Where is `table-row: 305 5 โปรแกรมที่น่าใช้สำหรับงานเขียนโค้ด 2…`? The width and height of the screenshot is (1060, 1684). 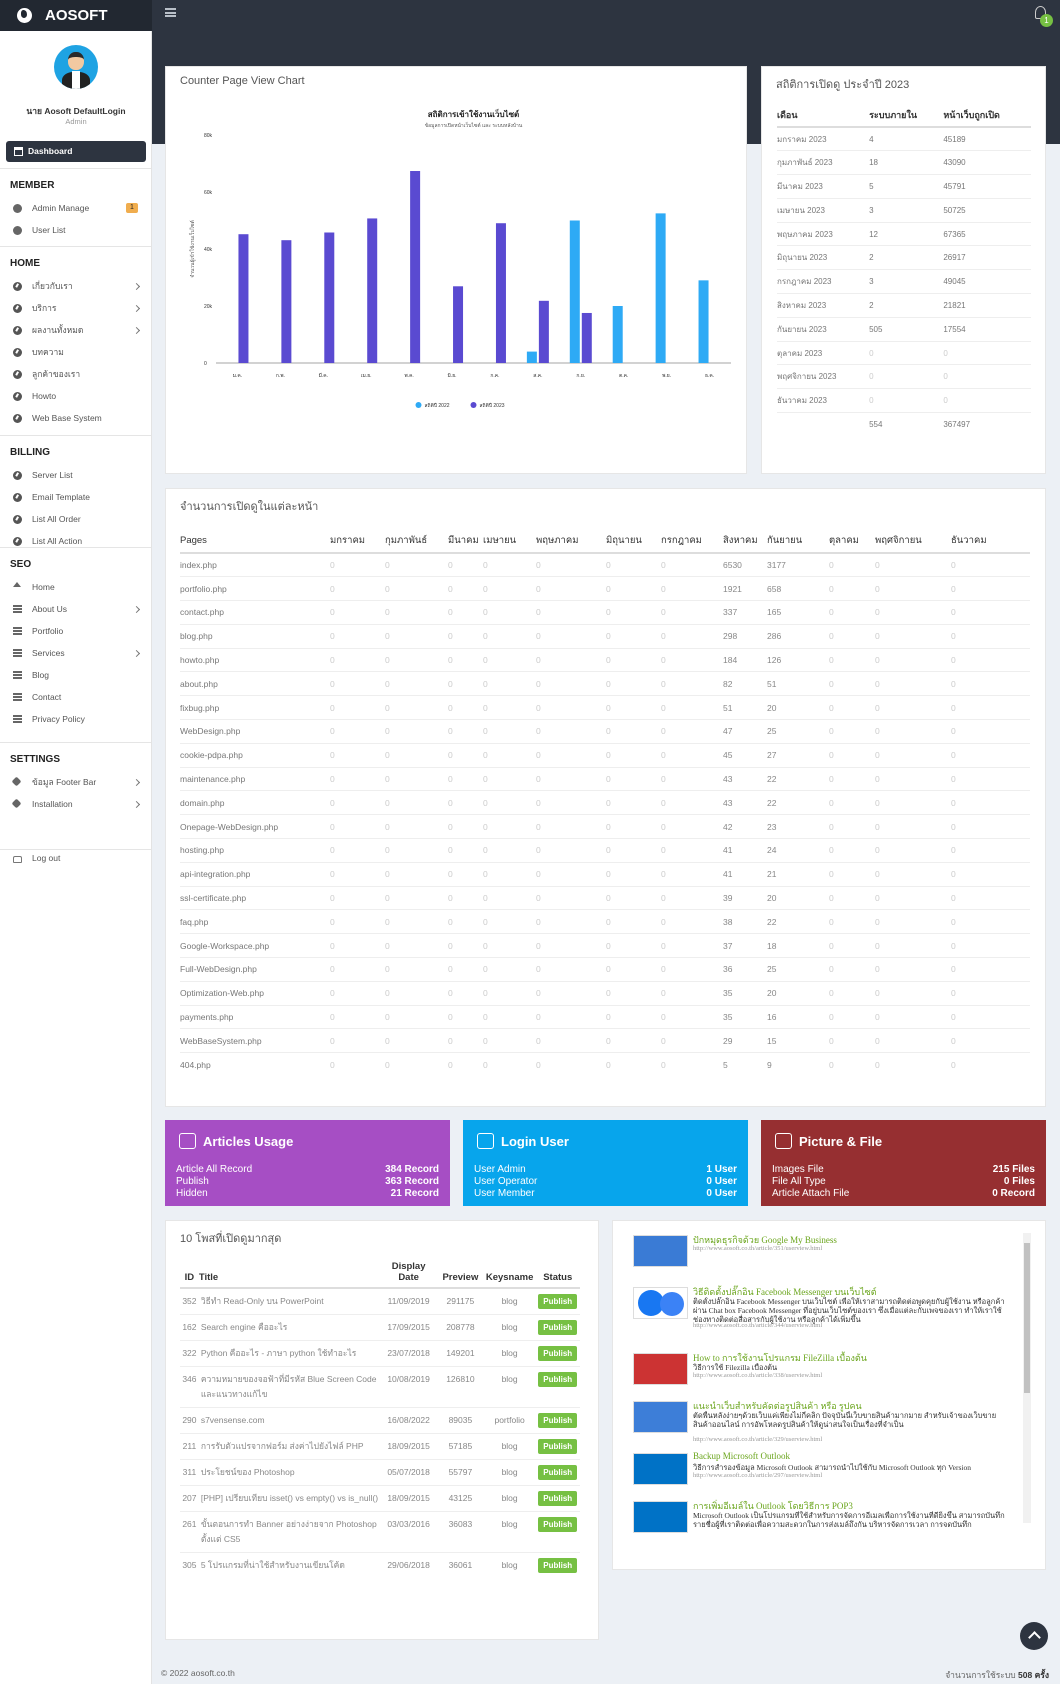
table-row: 305 5 โปรแกรมที่น่าใช้สำหรับงานเขียนโค้ด 2… is located at coordinates (380, 1565).